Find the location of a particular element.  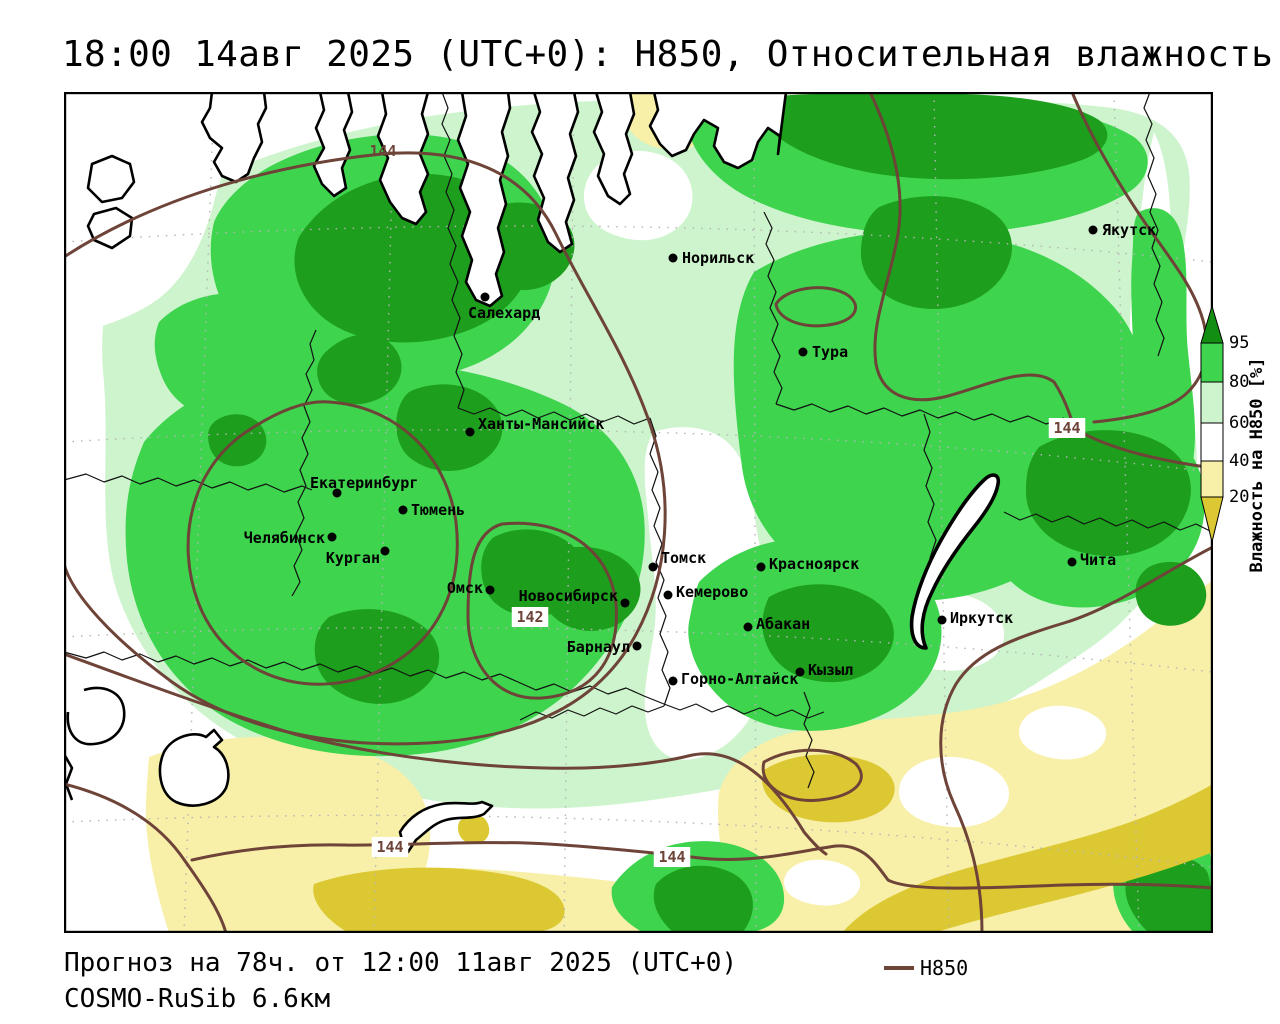

contour-value-label: 142 is located at coordinates (529, 617).